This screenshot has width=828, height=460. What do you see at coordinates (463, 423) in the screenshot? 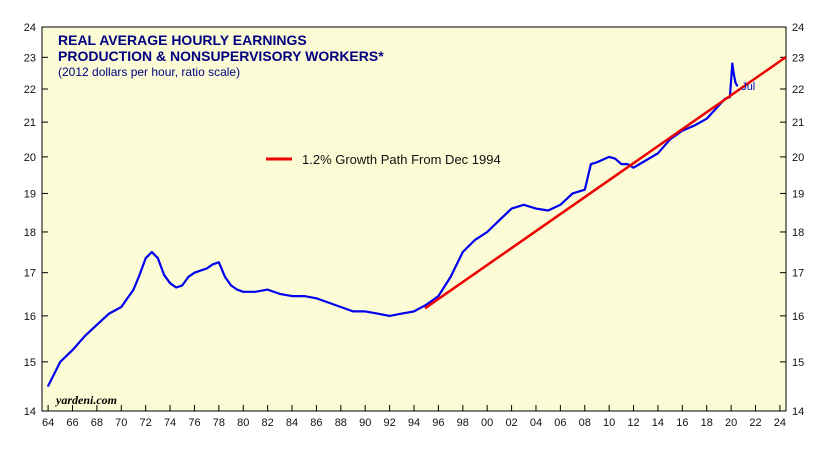
I see `x-tick-label: 98` at bounding box center [463, 423].